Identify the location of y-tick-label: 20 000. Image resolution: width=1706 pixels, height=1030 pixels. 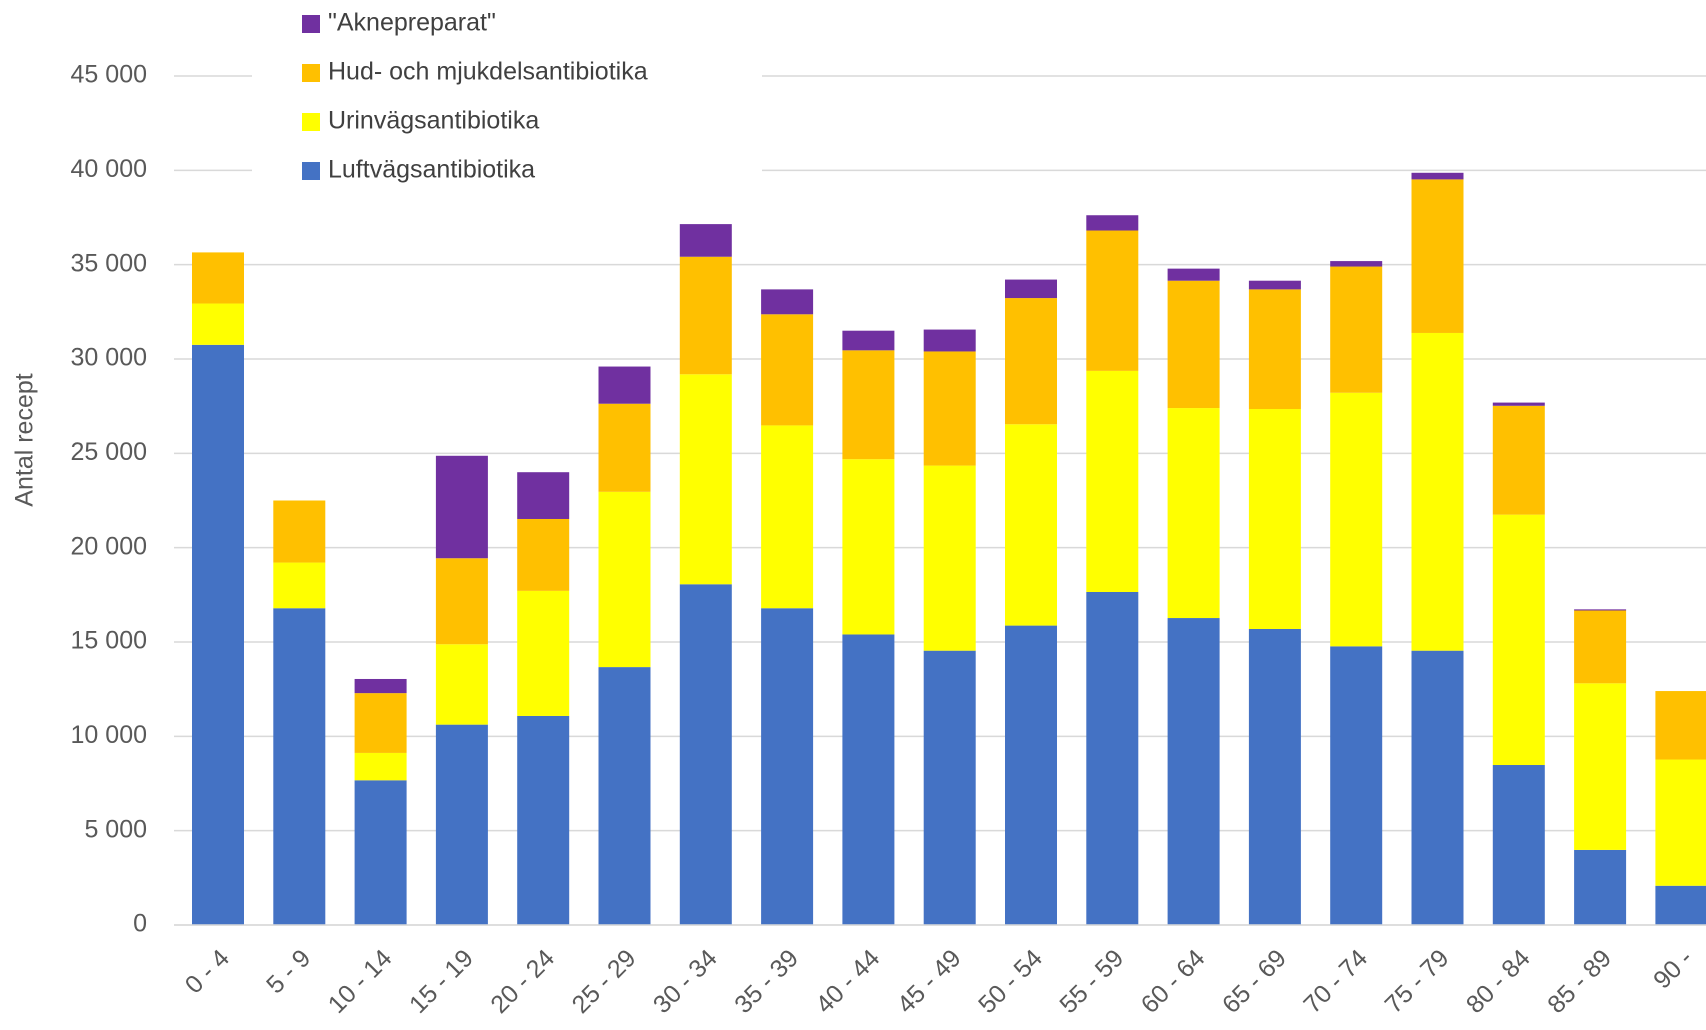
(109, 546).